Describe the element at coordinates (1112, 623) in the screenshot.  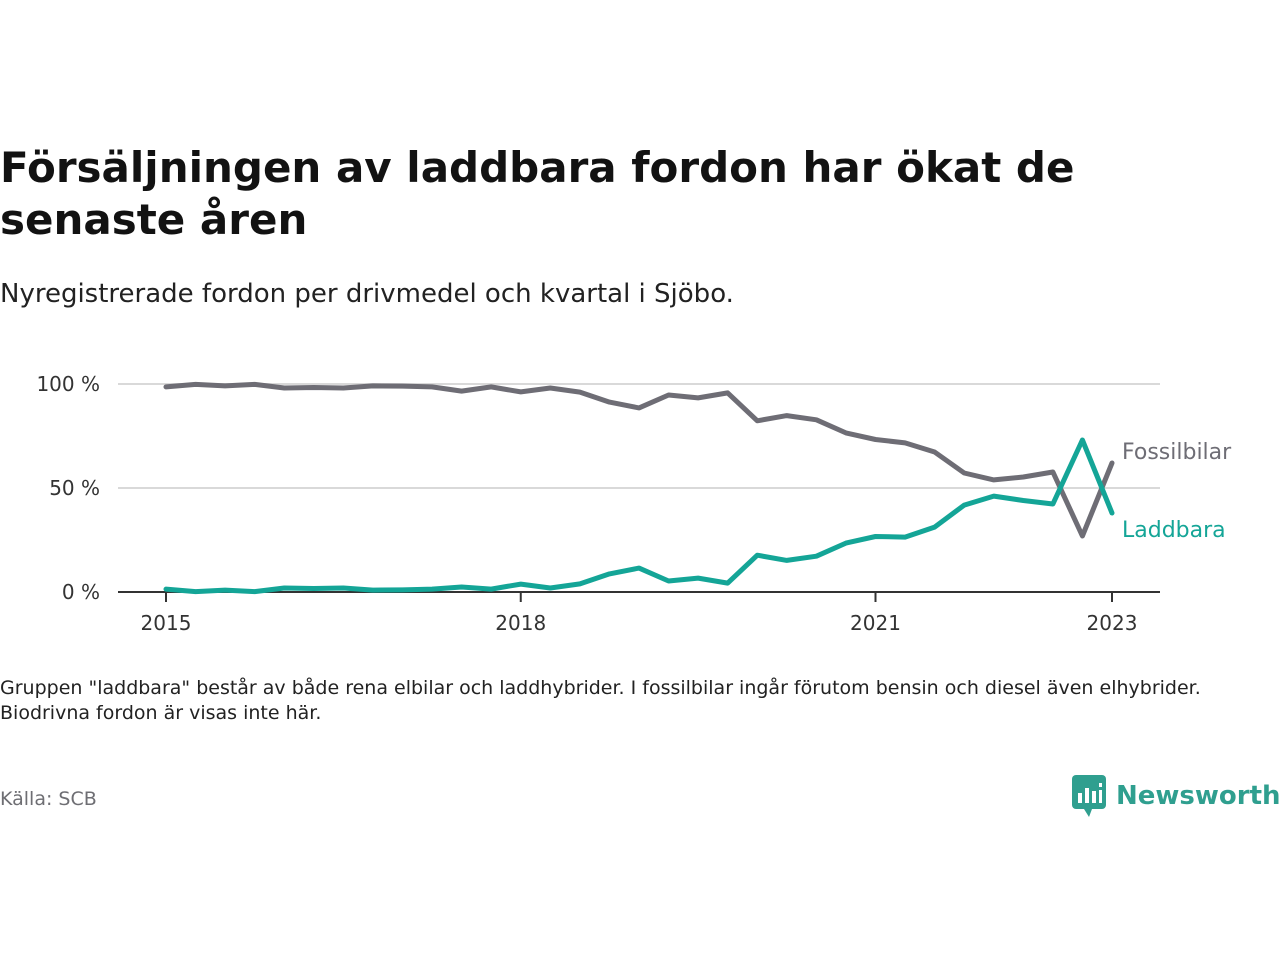
I see `x-tick-label: 2023` at that location.